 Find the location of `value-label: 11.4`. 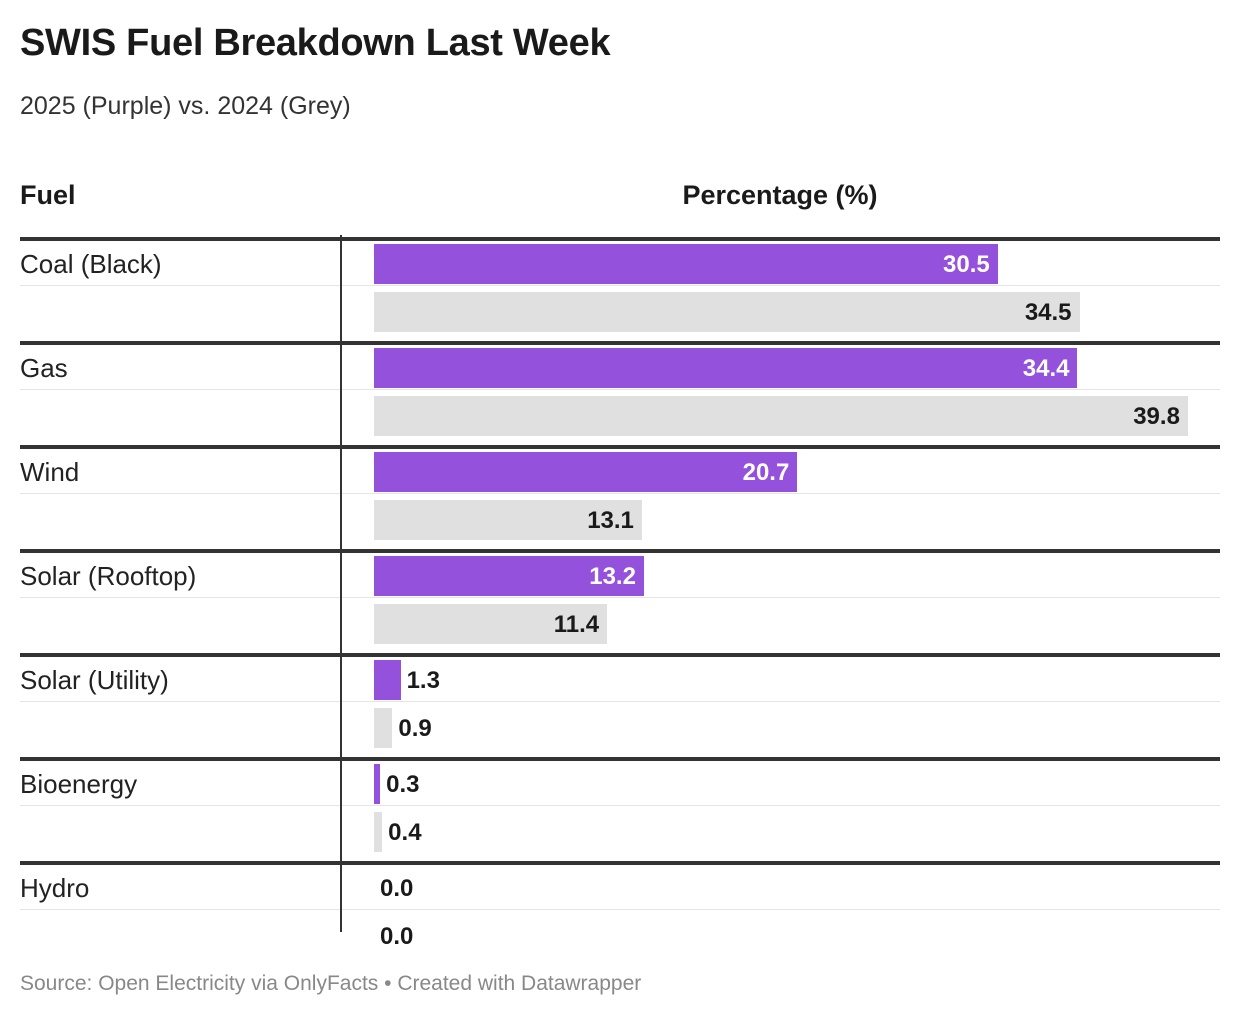

value-label: 11.4 is located at coordinates (576, 624).